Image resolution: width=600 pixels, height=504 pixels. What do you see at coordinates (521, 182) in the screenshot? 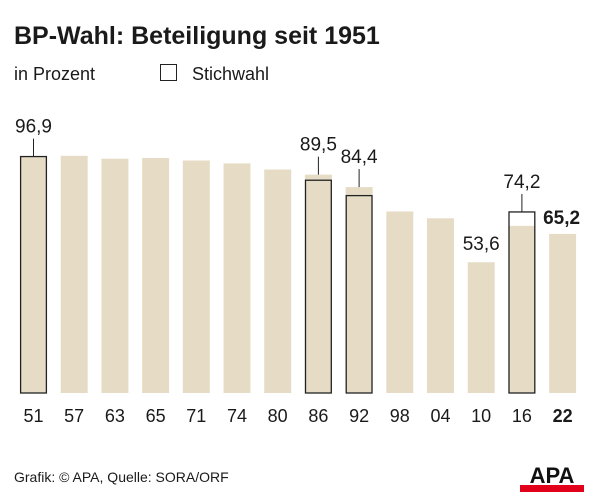
I see `data-label: 74,2` at bounding box center [521, 182].